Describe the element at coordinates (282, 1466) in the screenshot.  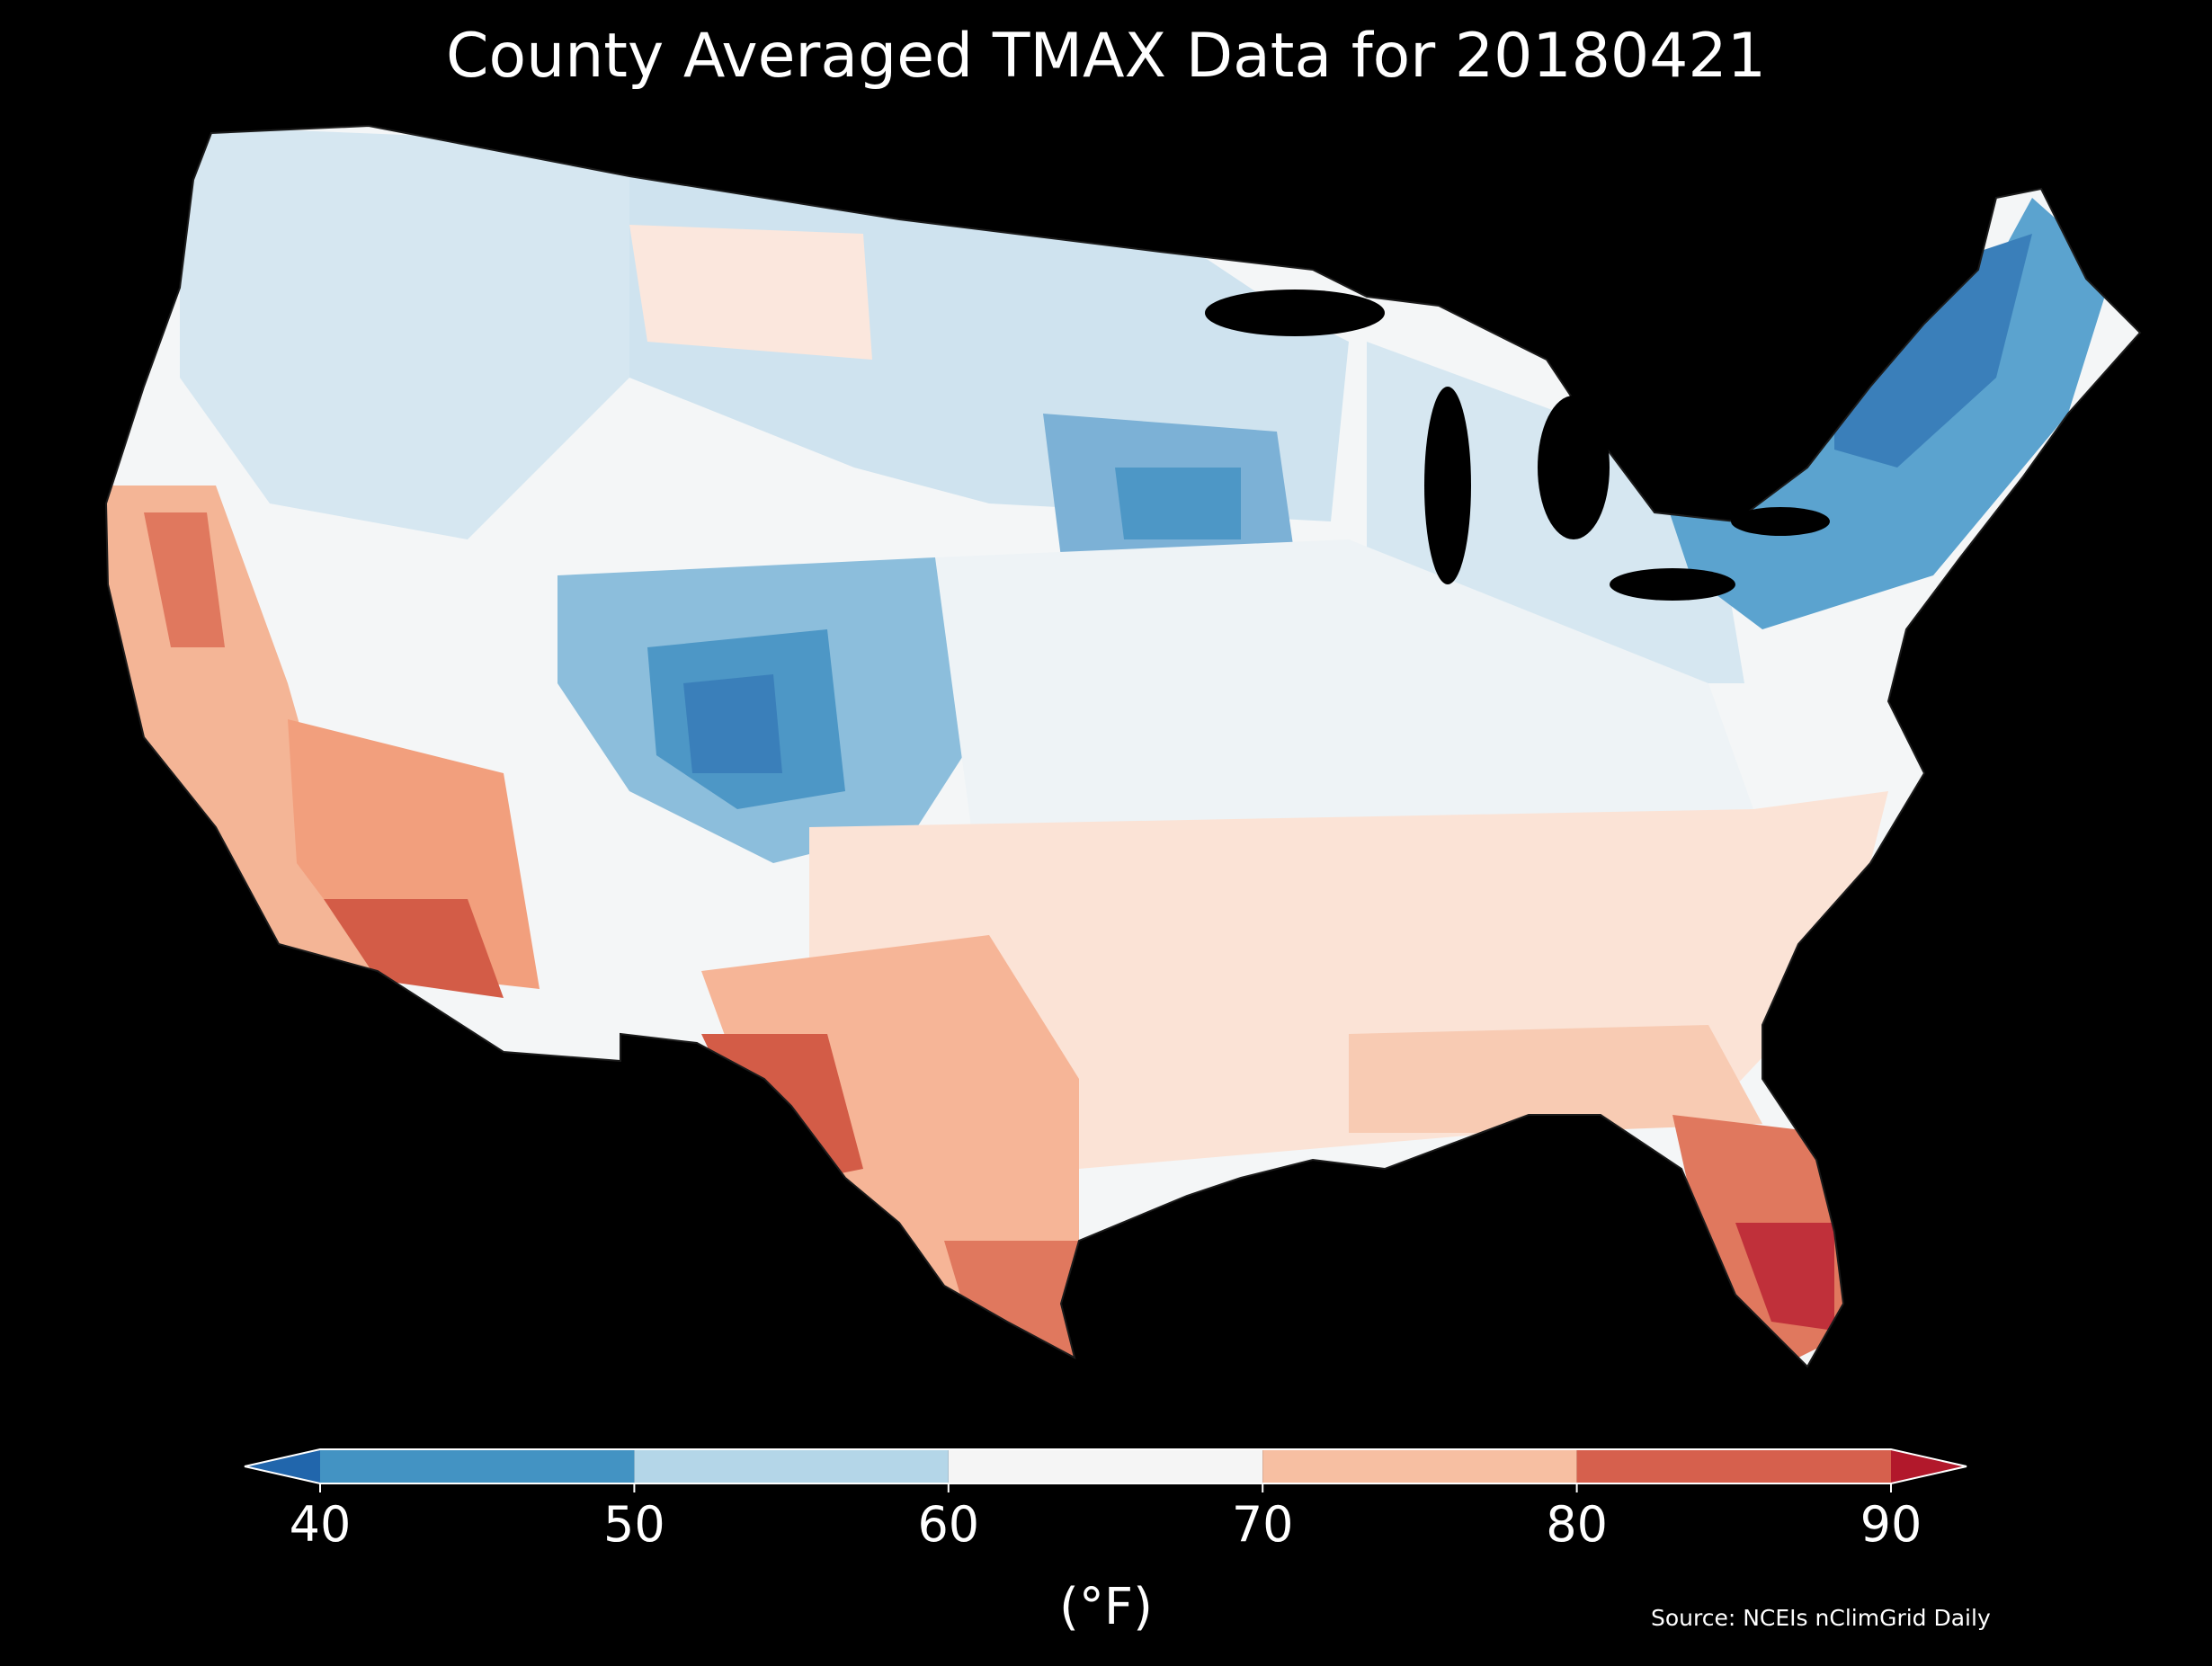
I see `colorbar-extension-low` at that location.